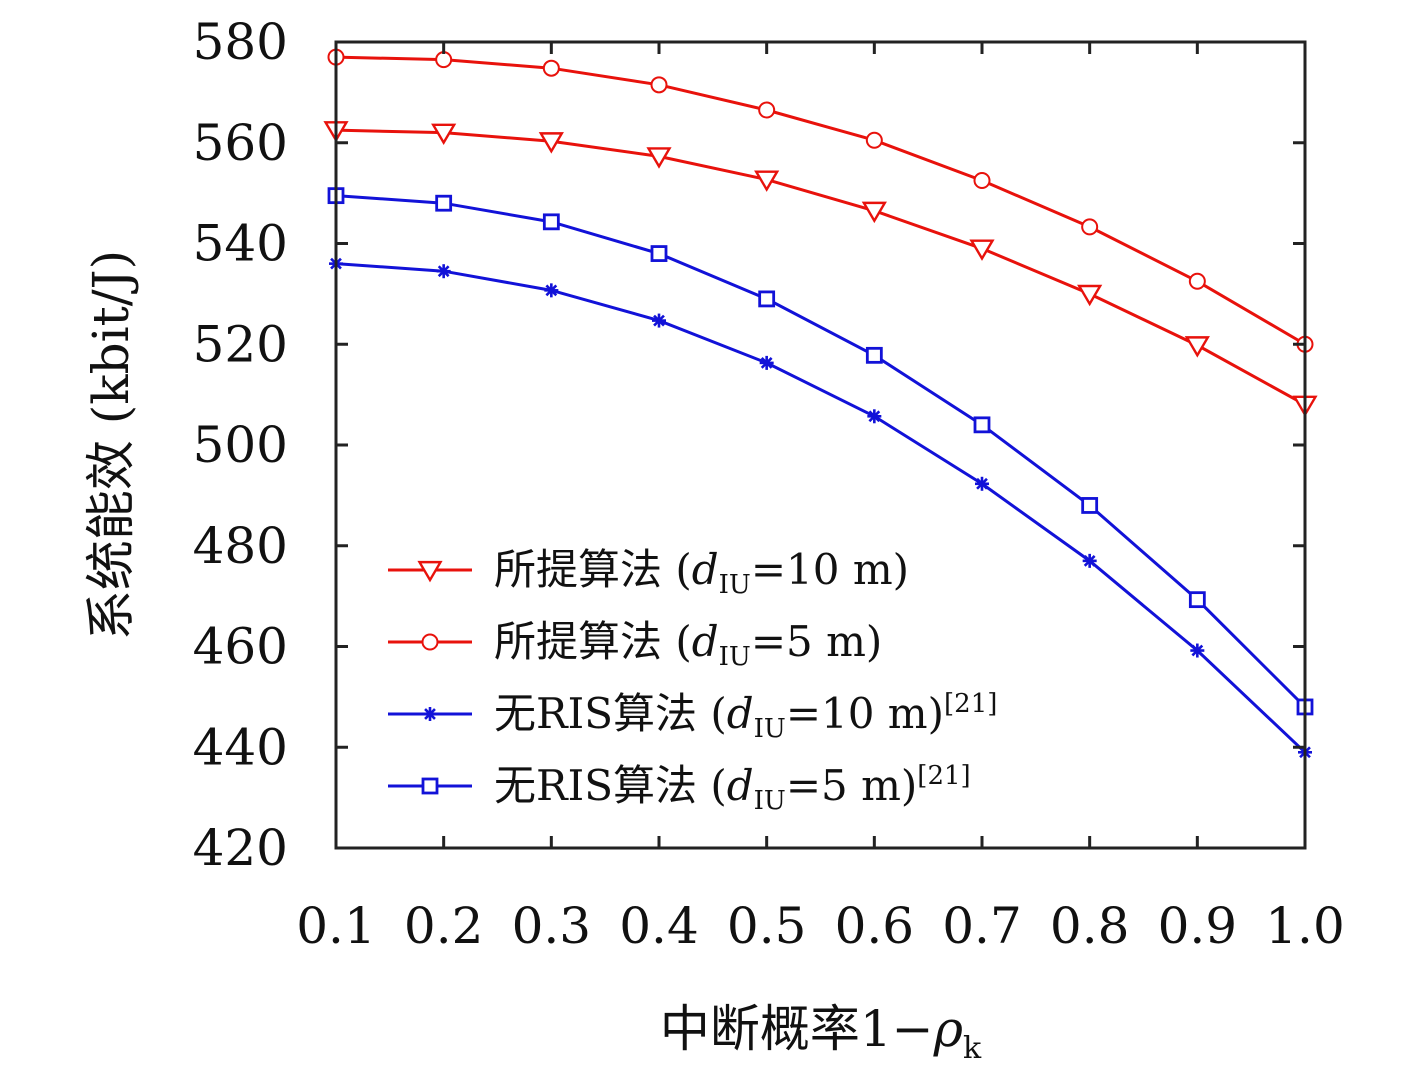  What do you see at coordinates (240, 344) in the screenshot?
I see `y-tick-label: 520` at bounding box center [240, 344].